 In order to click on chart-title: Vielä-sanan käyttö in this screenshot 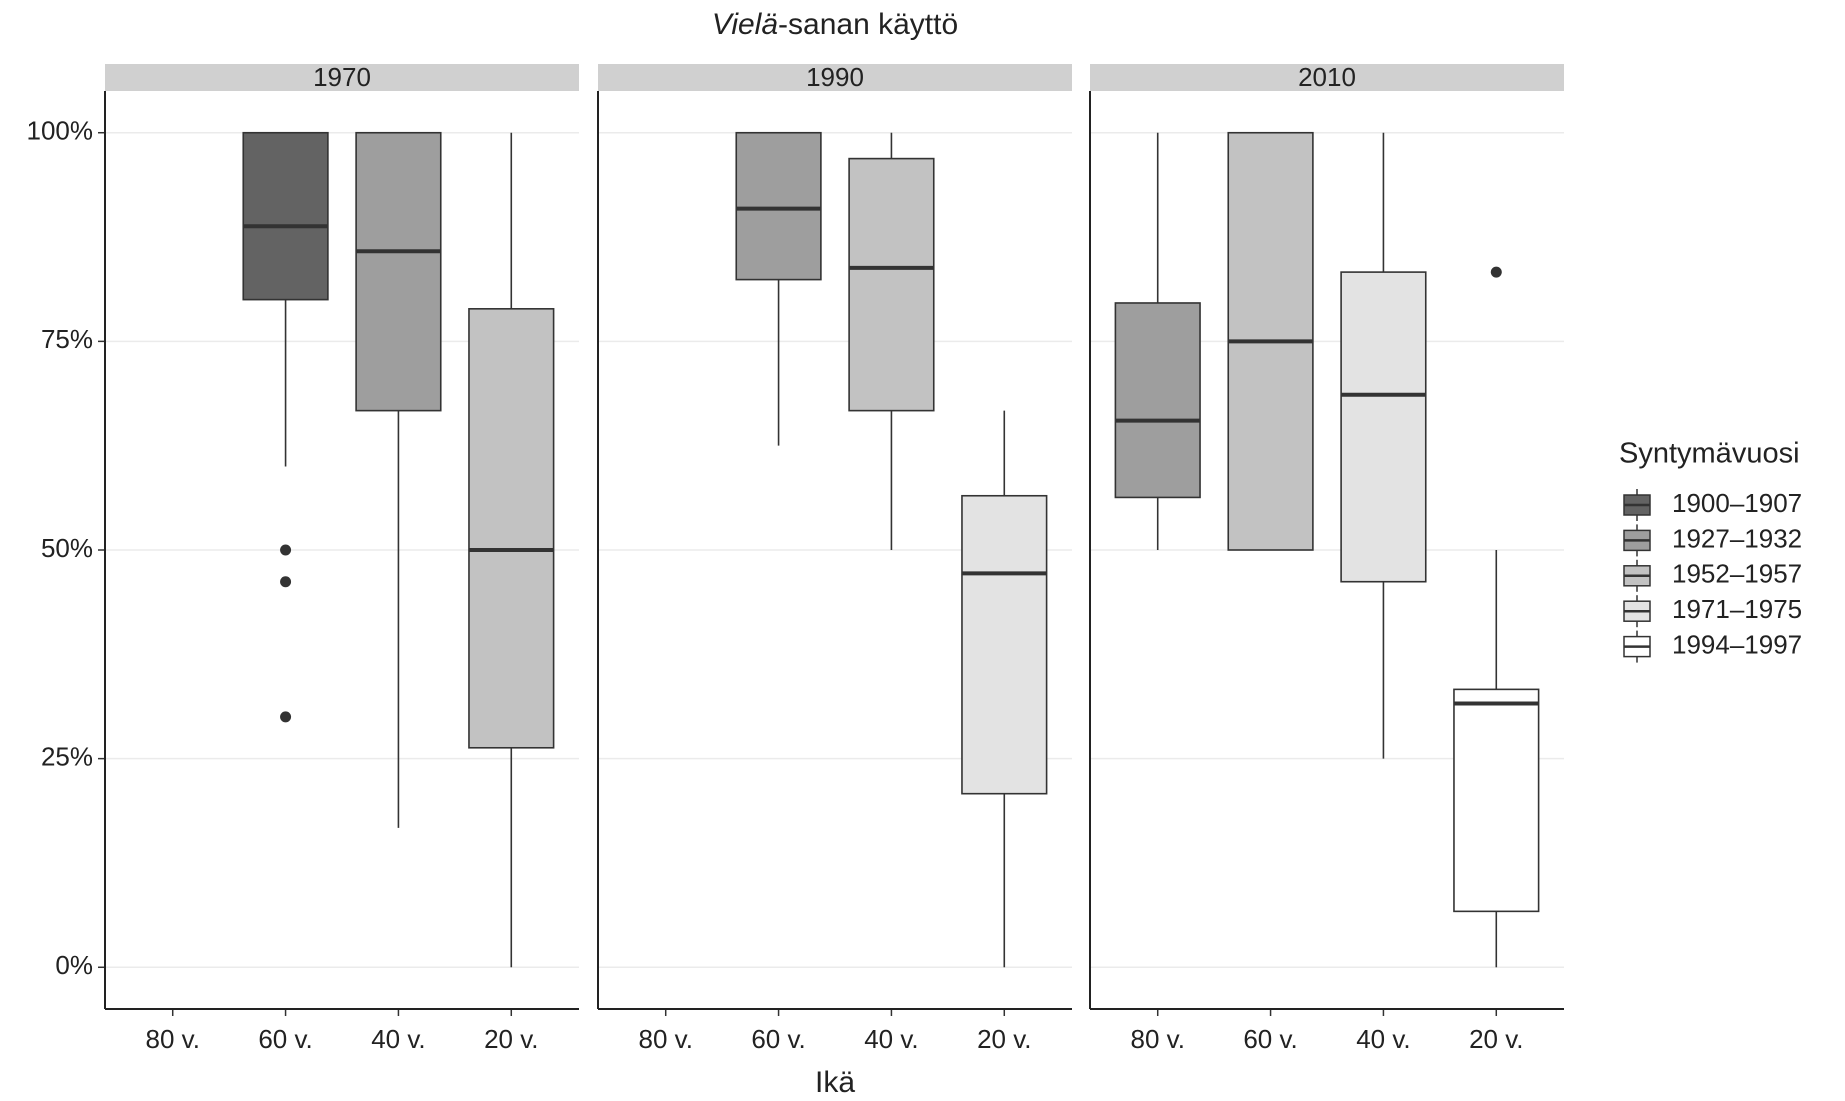, I will do `click(835, 24)`.